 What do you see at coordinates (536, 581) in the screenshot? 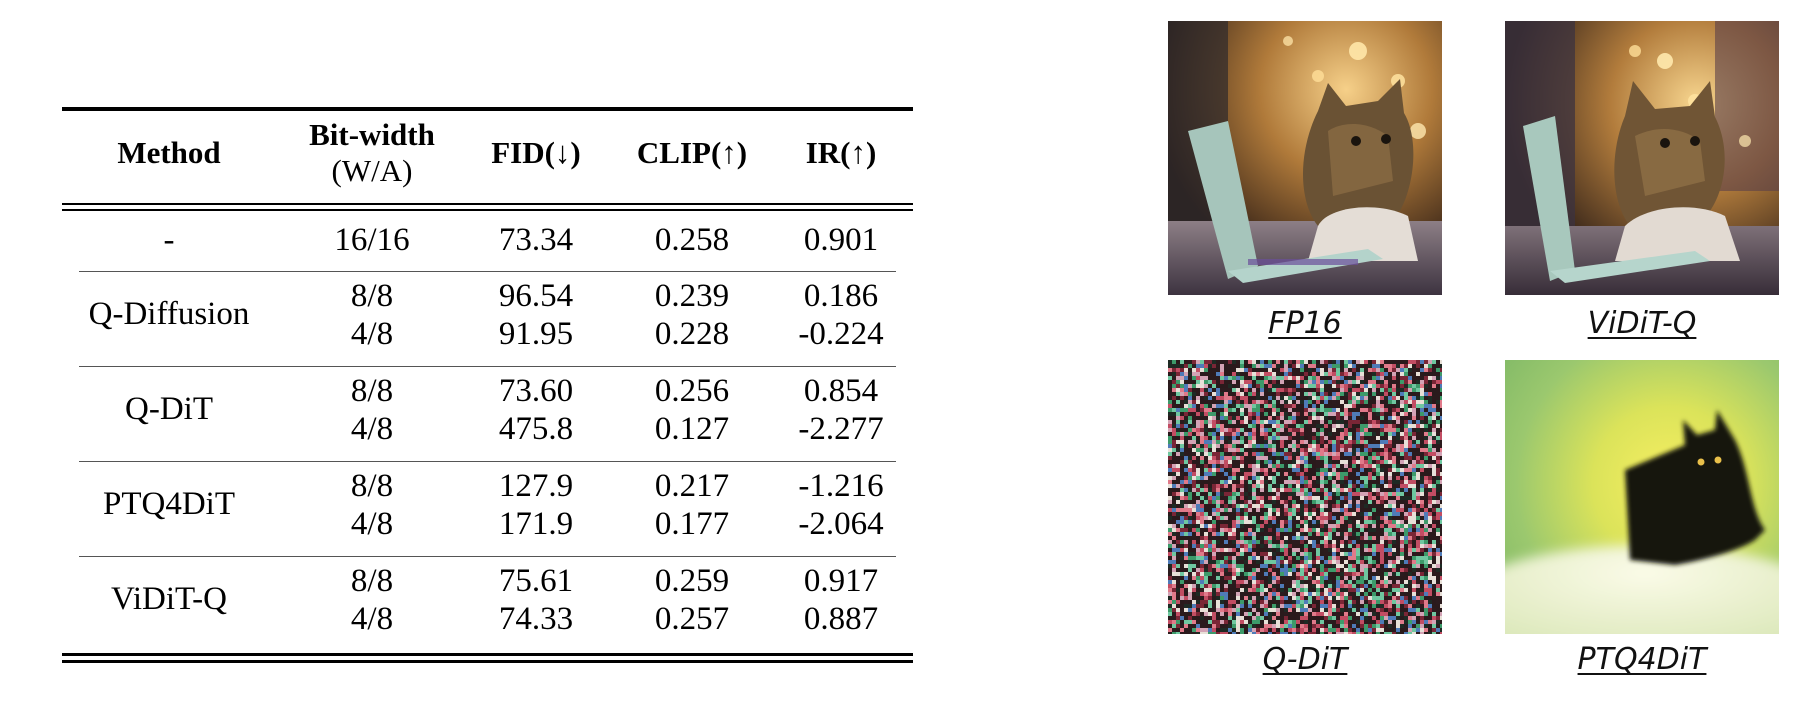
I see `fid-cell: 75.61` at bounding box center [536, 581].